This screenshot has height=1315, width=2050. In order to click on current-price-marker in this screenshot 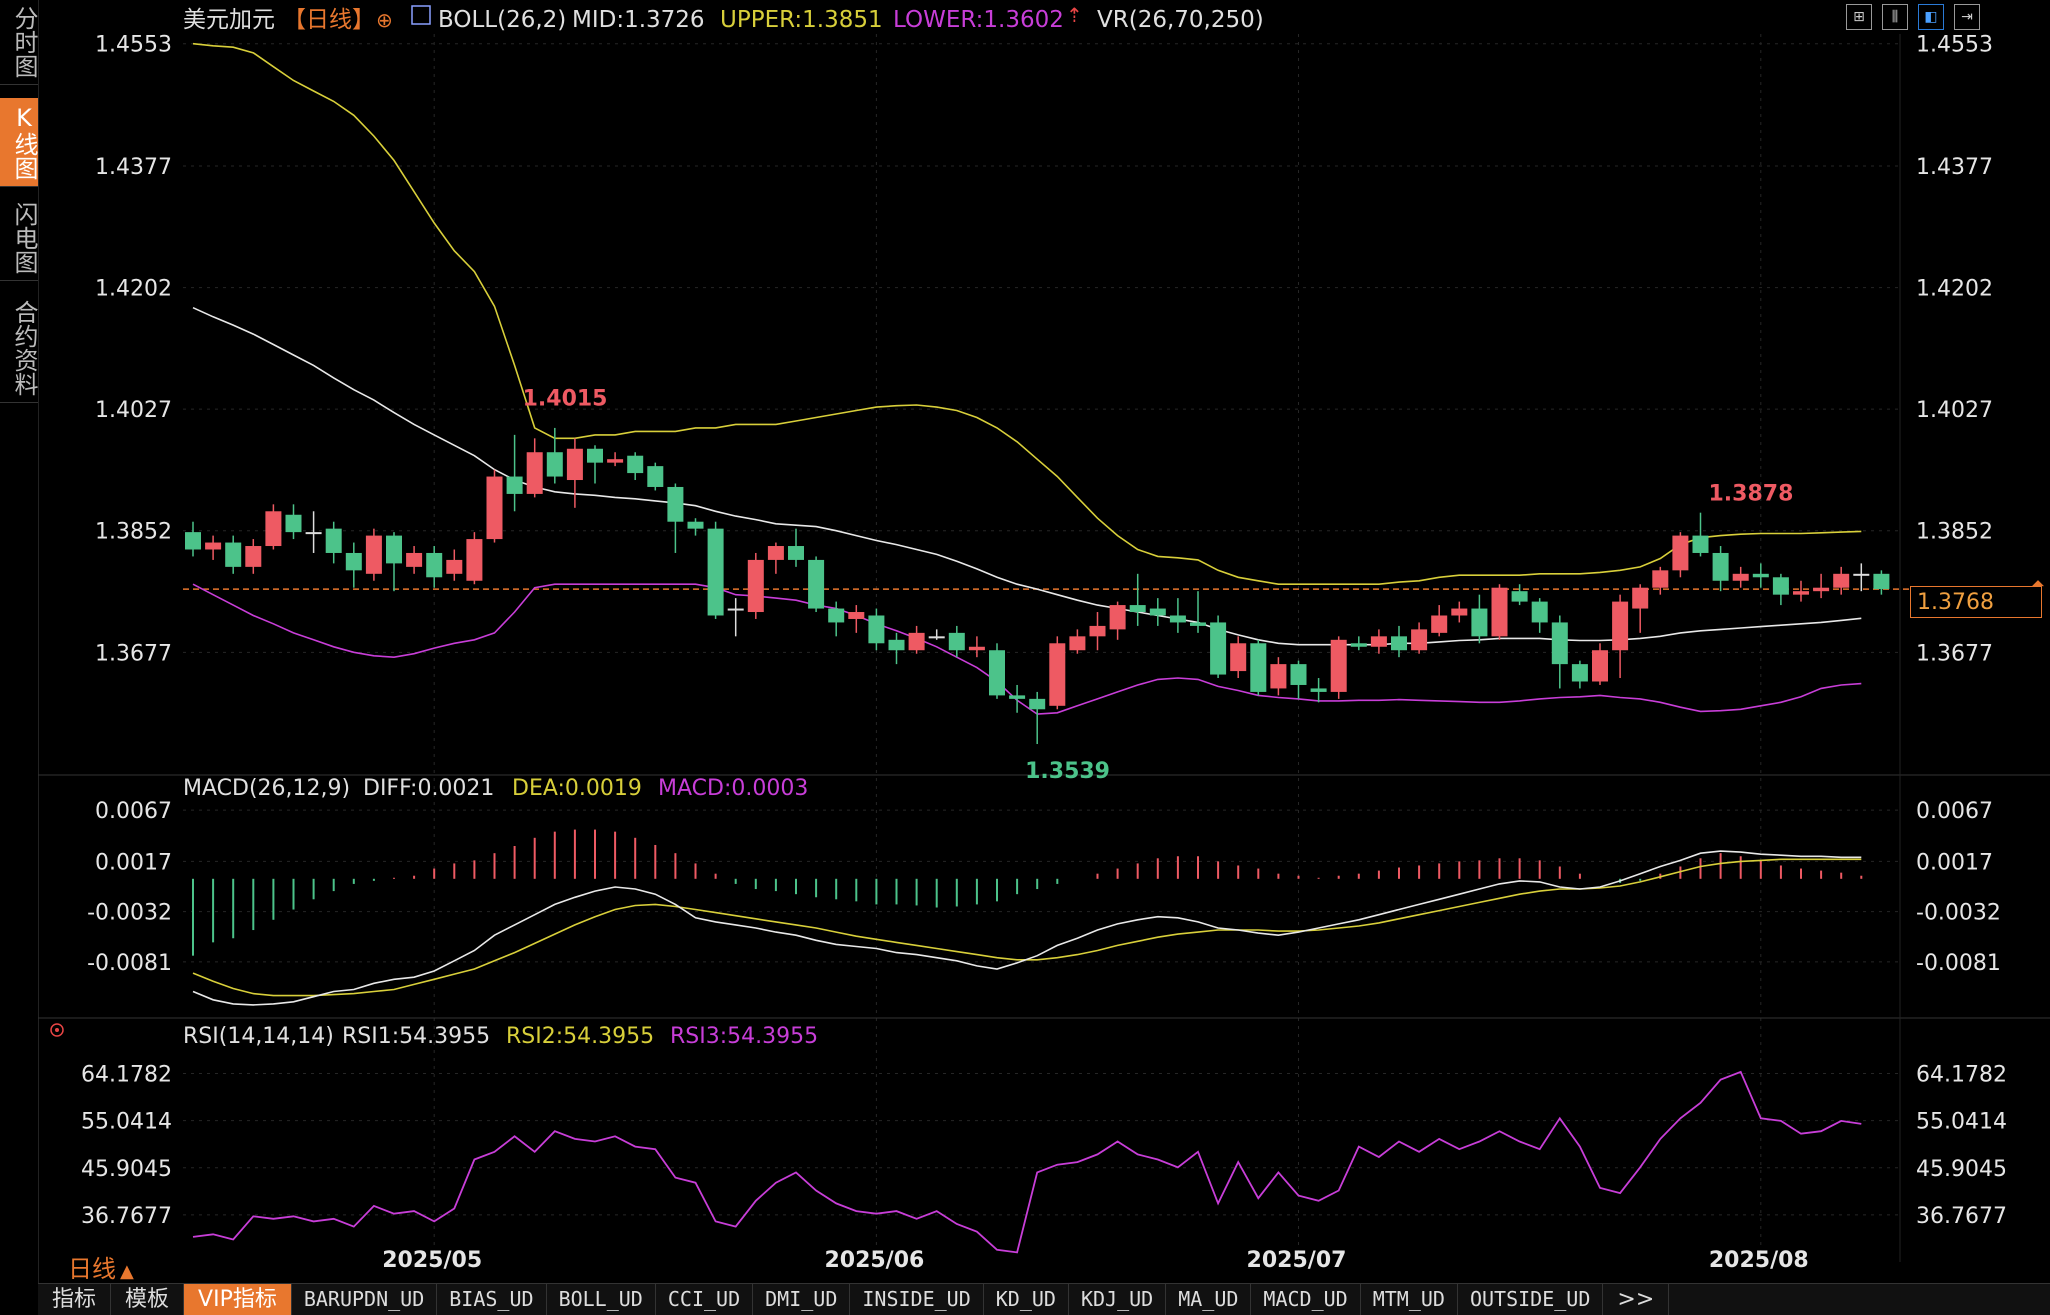, I will do `click(2038, 583)`.